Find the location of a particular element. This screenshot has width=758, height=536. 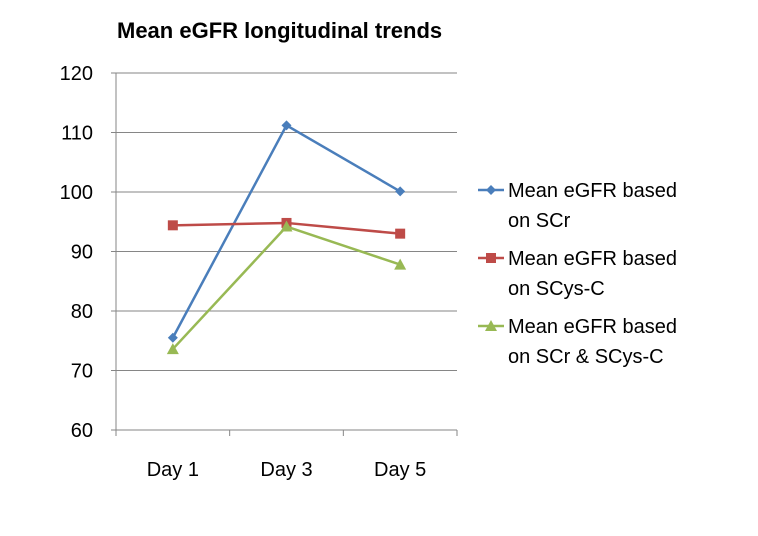

y-tick-label: 80 is located at coordinates (82, 312).